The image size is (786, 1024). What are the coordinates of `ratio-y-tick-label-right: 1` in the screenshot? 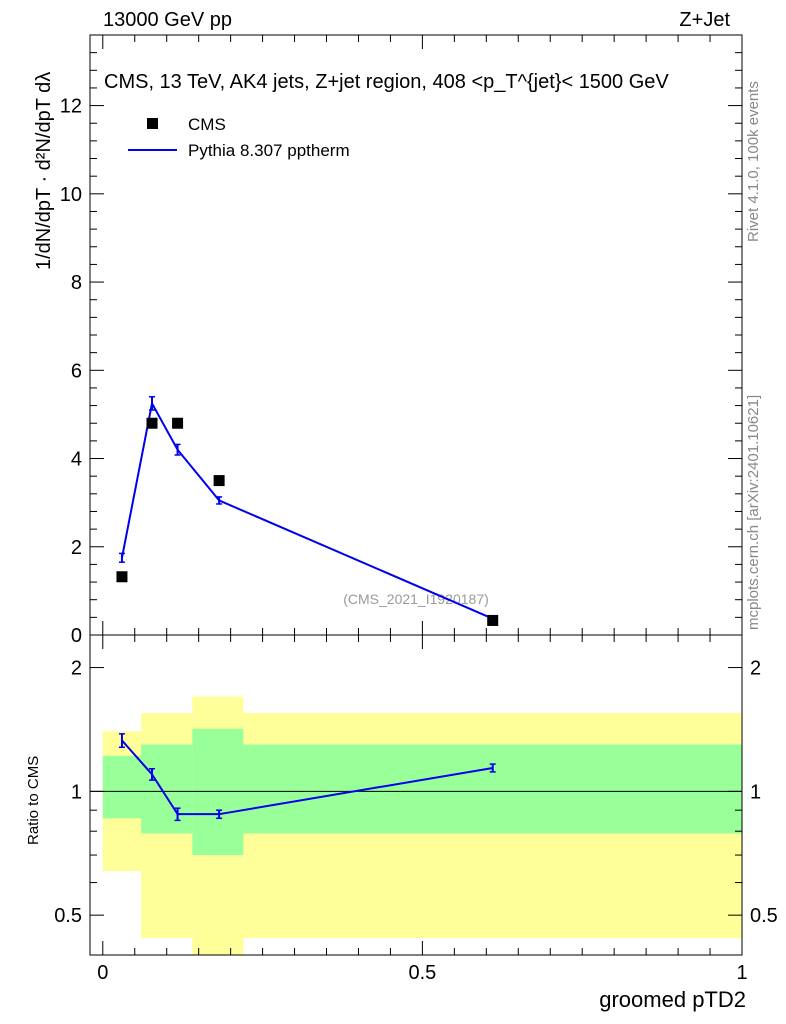 It's located at (755, 792).